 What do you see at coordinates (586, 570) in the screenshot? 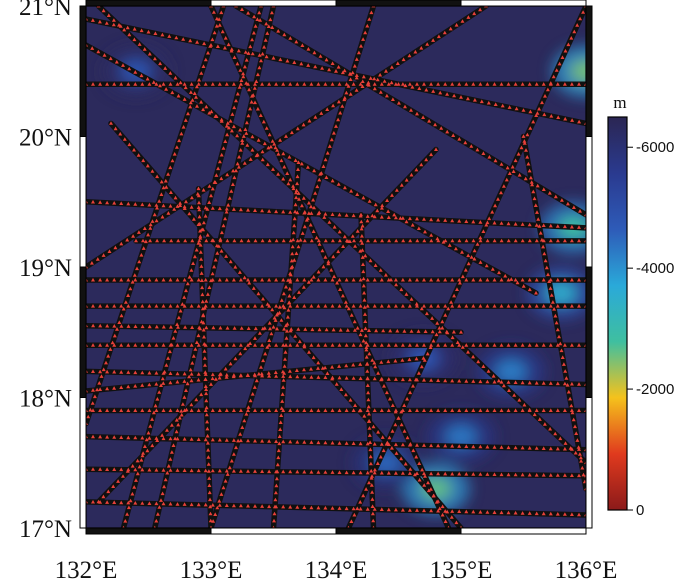
I see `x-tick-label: 136°E` at bounding box center [586, 570].